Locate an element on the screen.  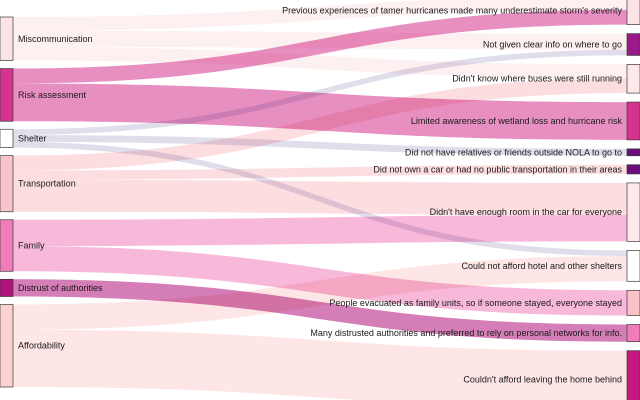
source-label-7: Affordability is located at coordinates (41, 346).